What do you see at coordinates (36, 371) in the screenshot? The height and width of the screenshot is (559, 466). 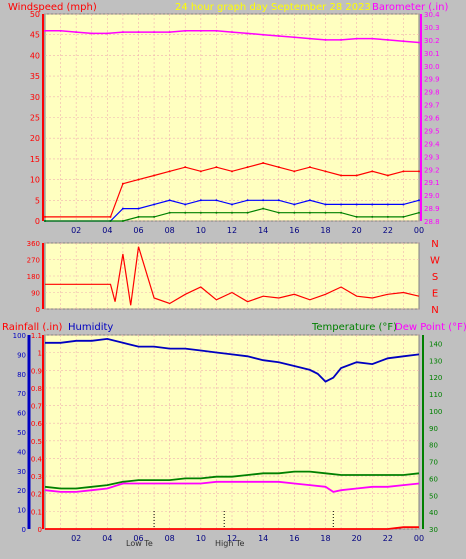 I see `rain-axis-tick: 0.9` at bounding box center [36, 371].